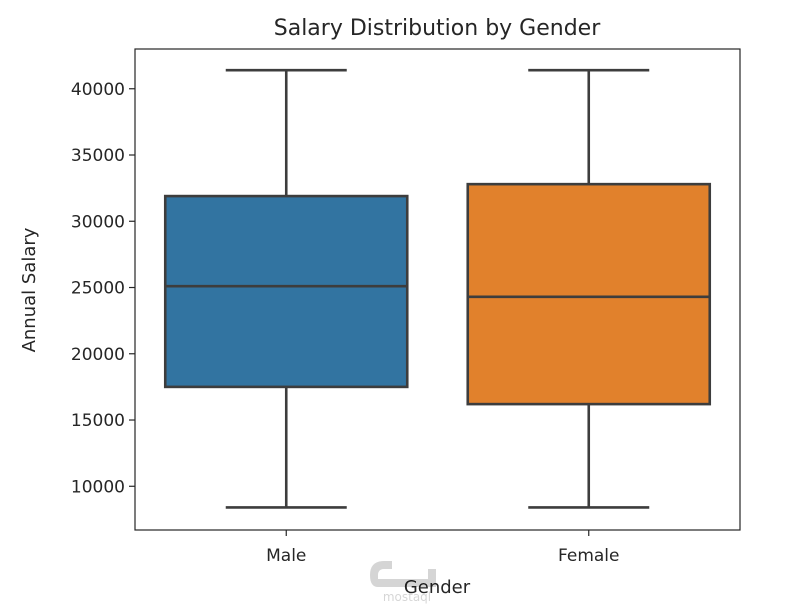 Image resolution: width=810 pixels, height=612 pixels. I want to click on x-tick-label: Male, so click(286, 556).